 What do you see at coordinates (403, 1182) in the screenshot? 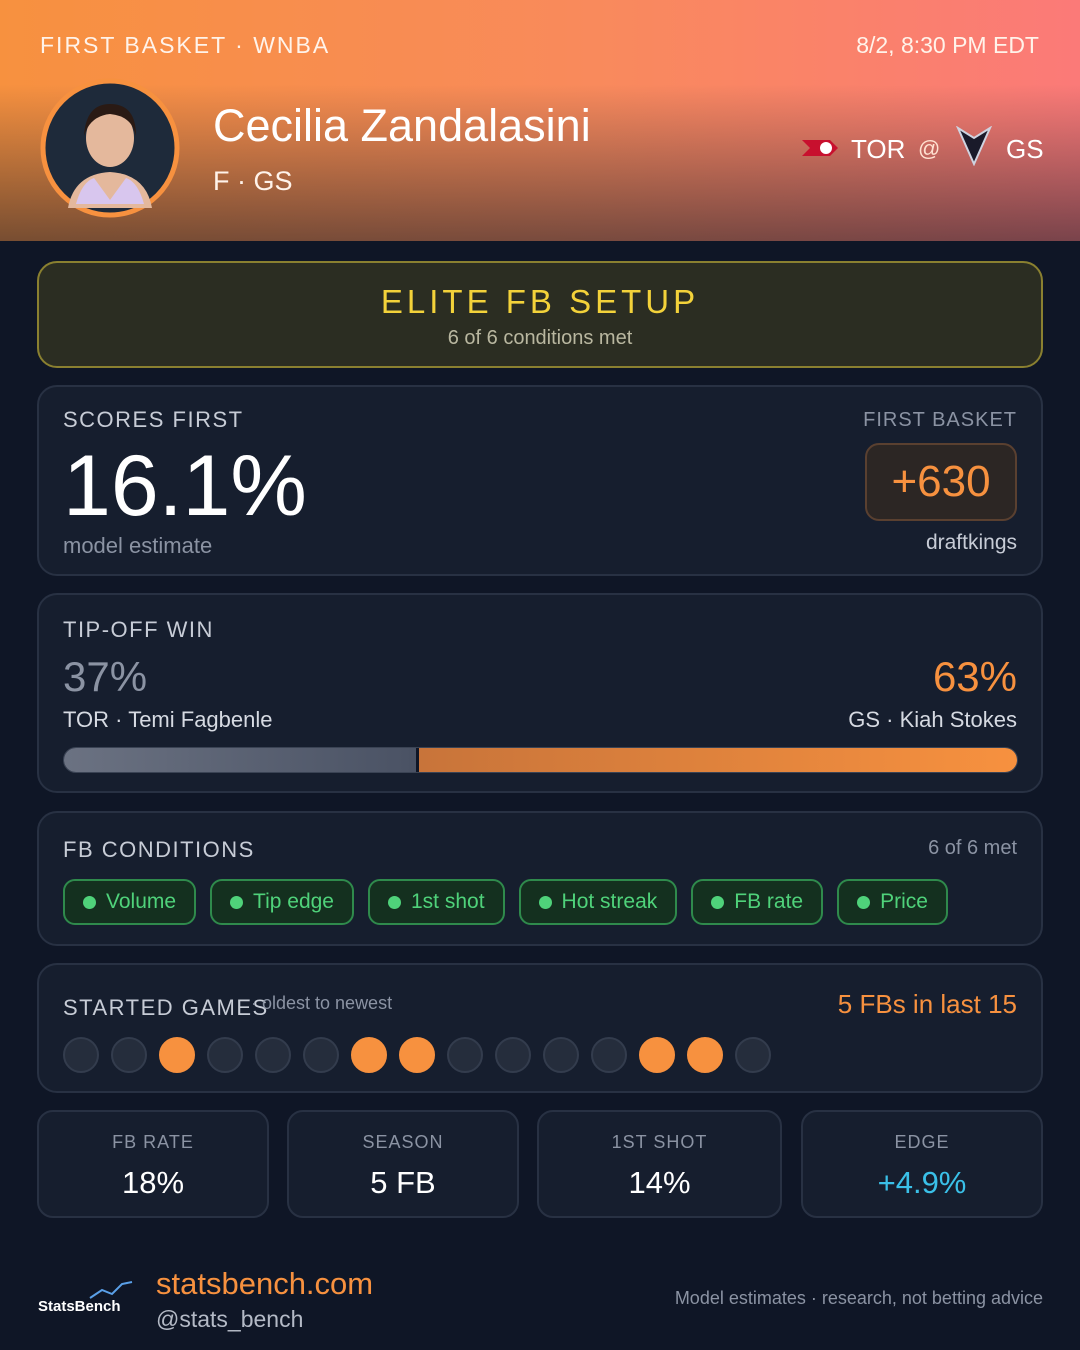
I see `stat-value: 5 FB` at bounding box center [403, 1182].